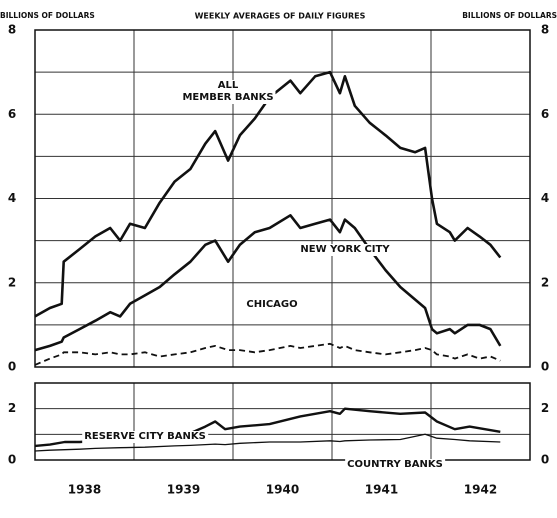 This screenshot has height=518, width=557. I want to click on series-label: ALL MEMBER BANKS, so click(228, 92).